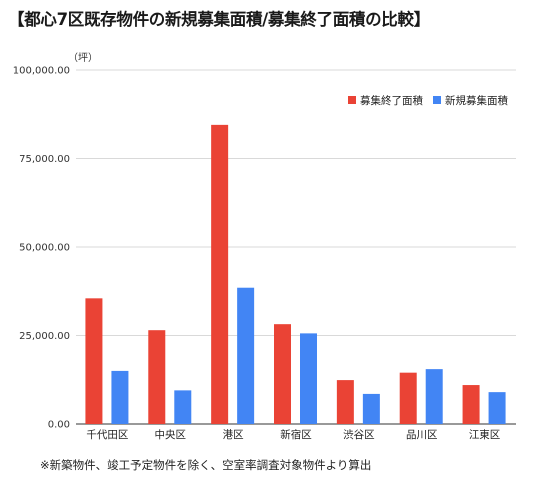 The width and height of the screenshot is (536, 480). Describe the element at coordinates (107, 435) in the screenshot. I see `x-tick-label: 千代田区` at that location.